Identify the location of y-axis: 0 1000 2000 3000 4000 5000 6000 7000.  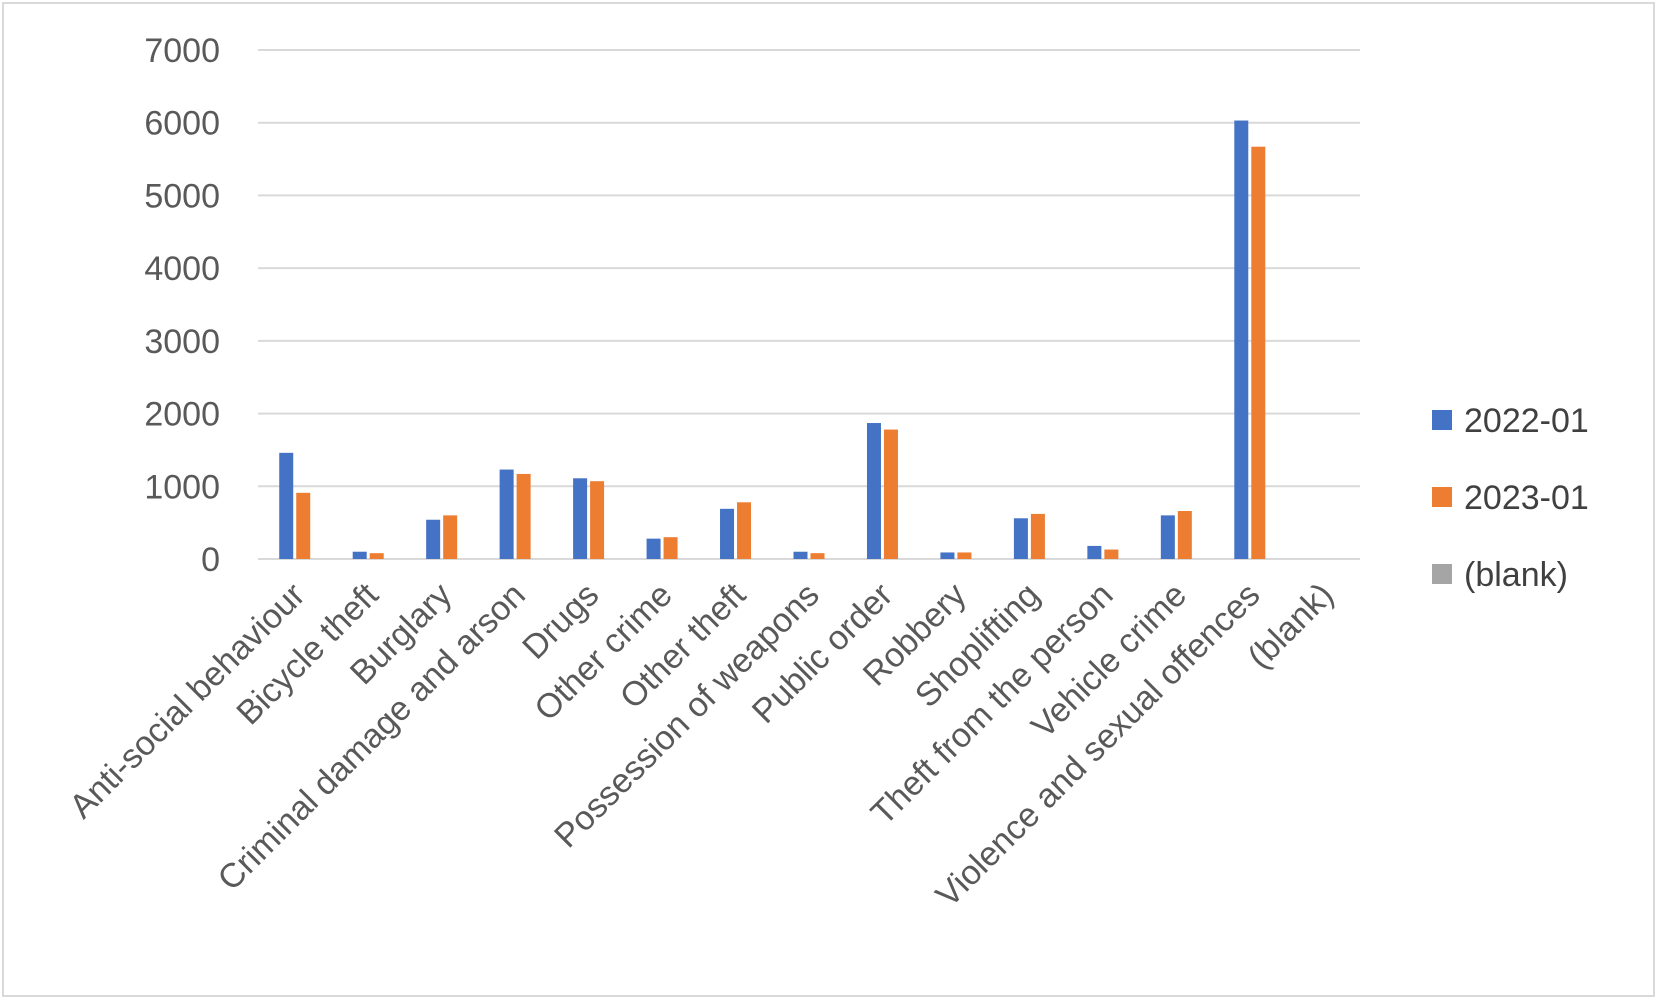
(182, 305).